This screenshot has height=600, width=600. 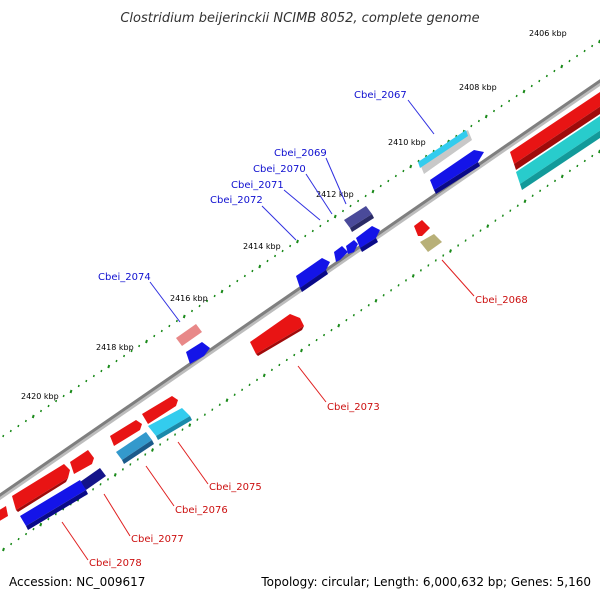 What do you see at coordinates (262, 246) in the screenshot?
I see `tick-label-2414: 2414 kbp` at bounding box center [262, 246].